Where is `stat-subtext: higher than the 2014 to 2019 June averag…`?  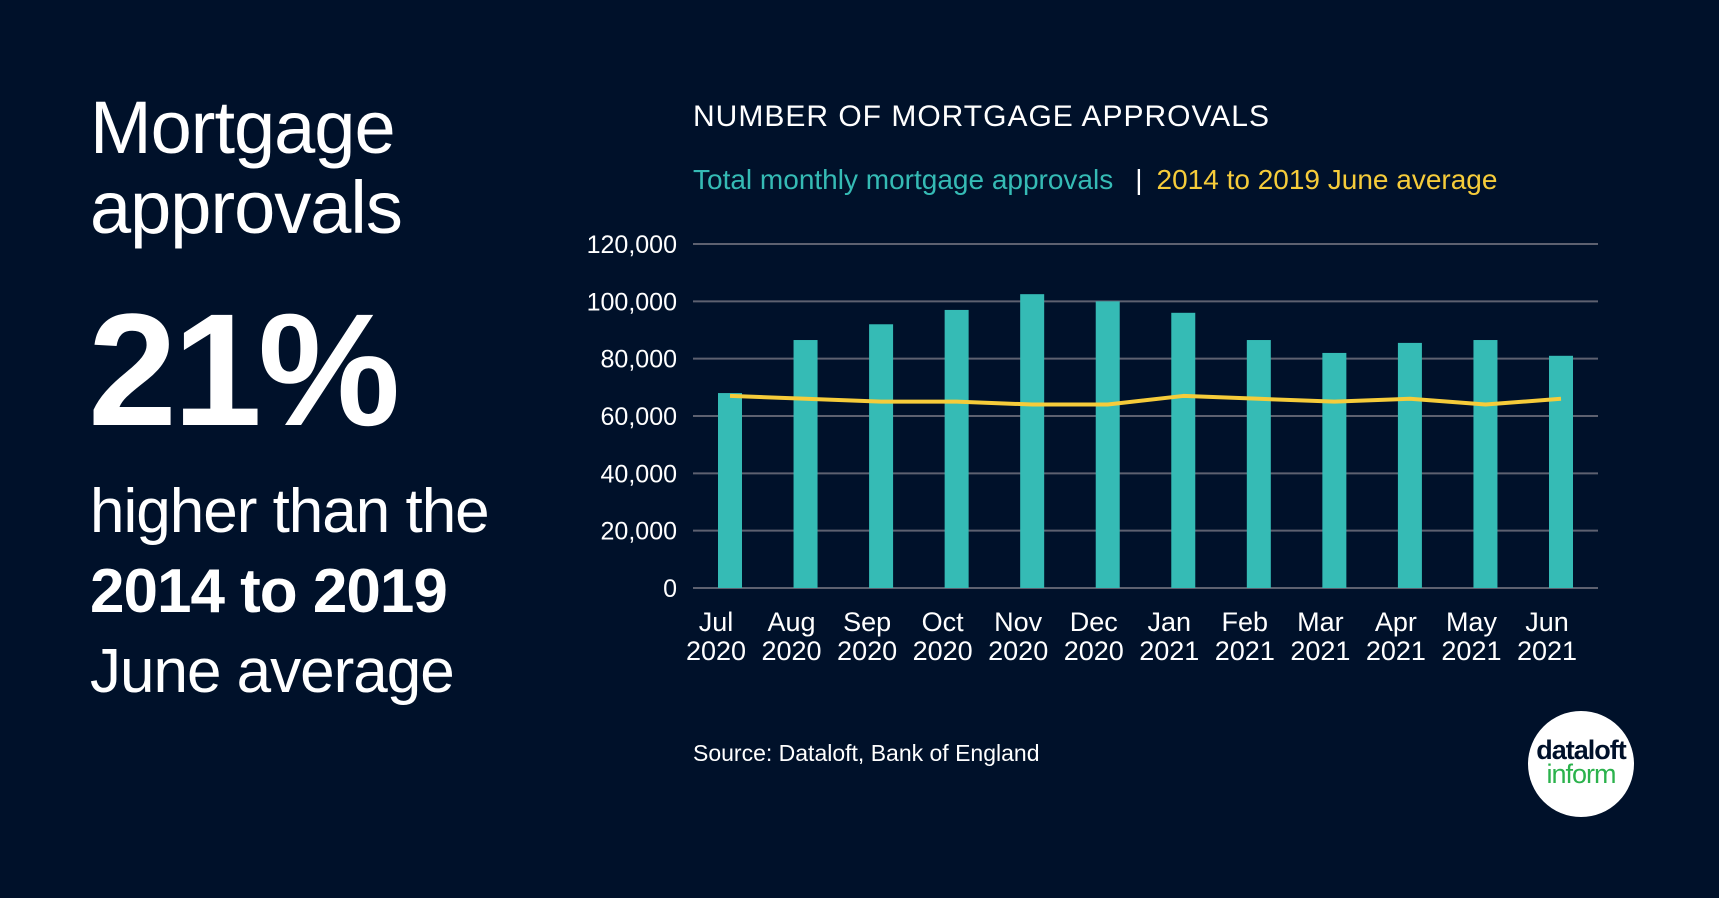
stat-subtext: higher than the 2014 to 2019 June averag… is located at coordinates (290, 592).